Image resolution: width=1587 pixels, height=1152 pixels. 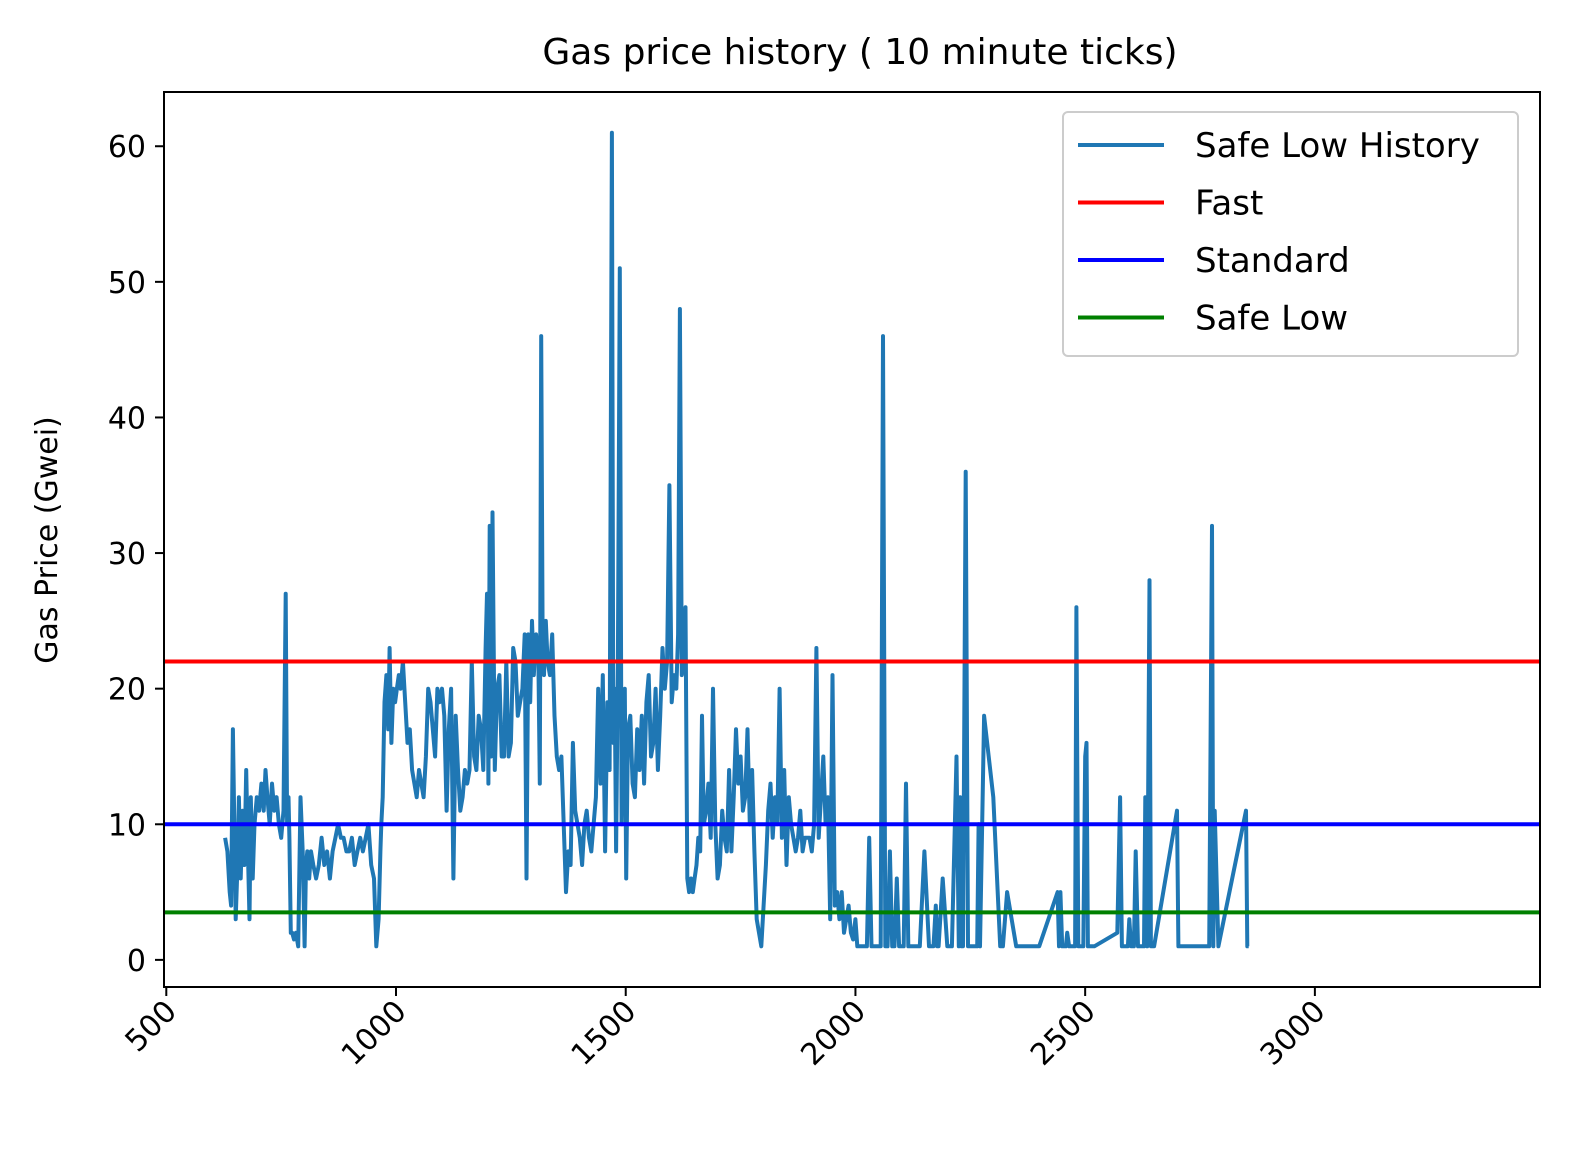 I want to click on y-tick-label: 10, so click(x=127, y=825).